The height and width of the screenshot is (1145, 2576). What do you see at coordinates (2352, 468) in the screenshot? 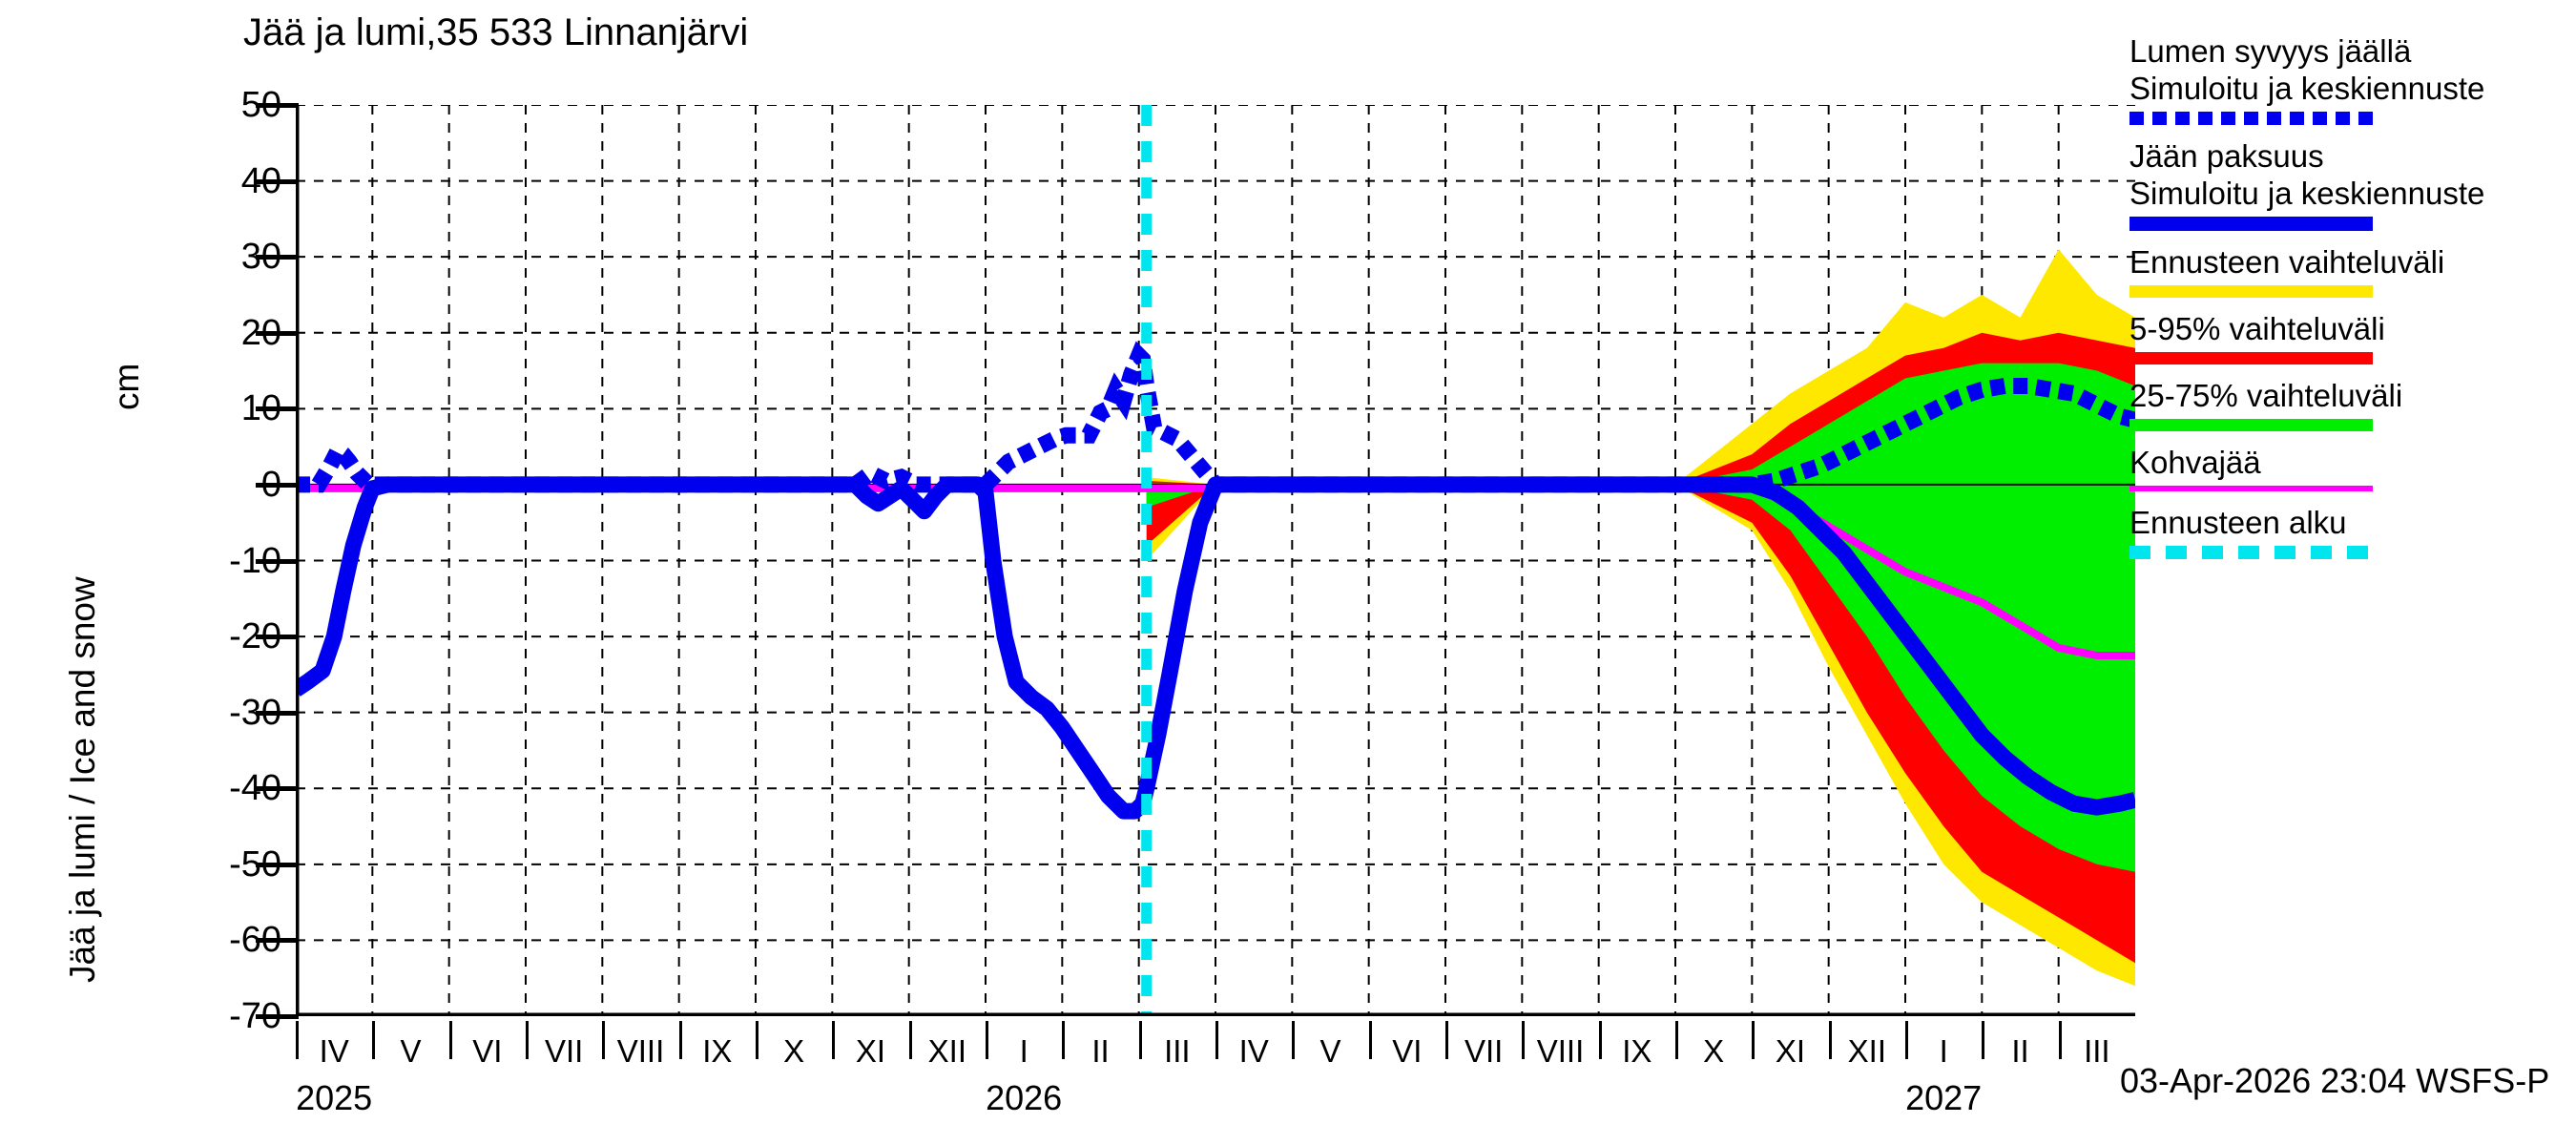
I see `legend-item-slush-ice: Kohvajää` at bounding box center [2352, 468].